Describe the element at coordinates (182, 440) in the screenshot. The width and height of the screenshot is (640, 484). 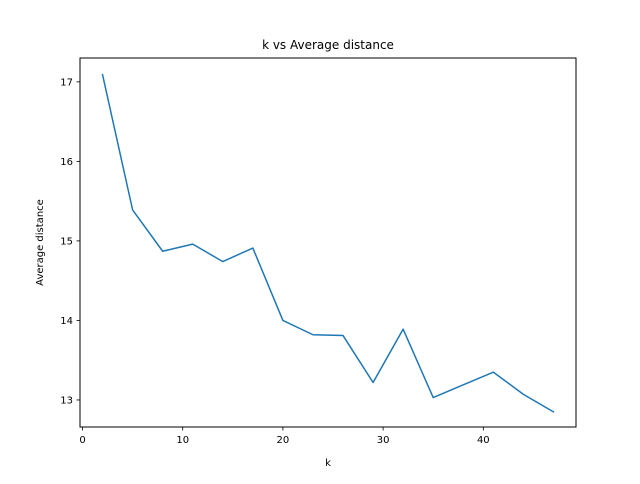
I see `x-tick-label: 10` at that location.